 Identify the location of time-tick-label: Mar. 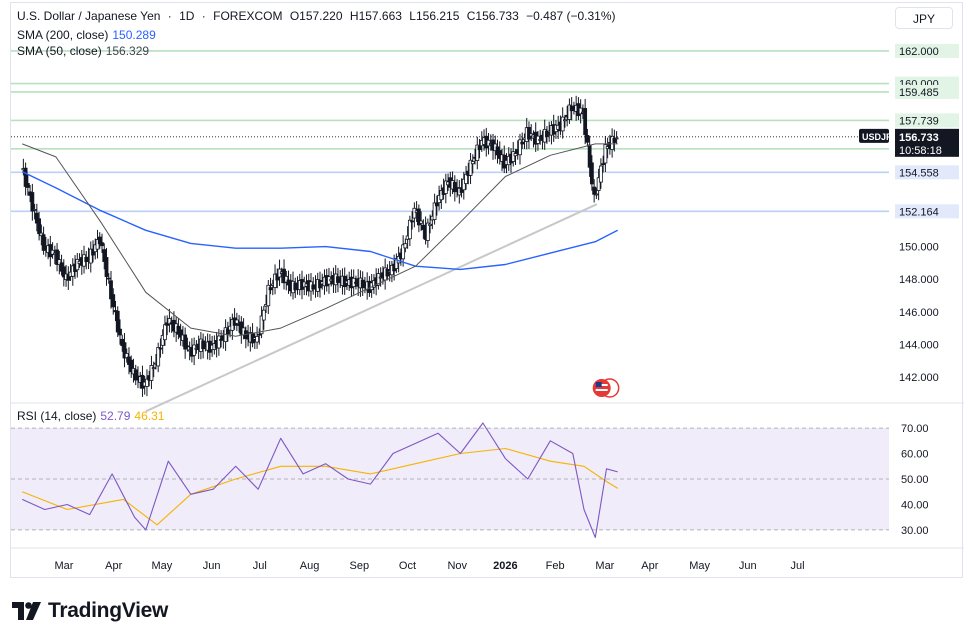
(604, 566).